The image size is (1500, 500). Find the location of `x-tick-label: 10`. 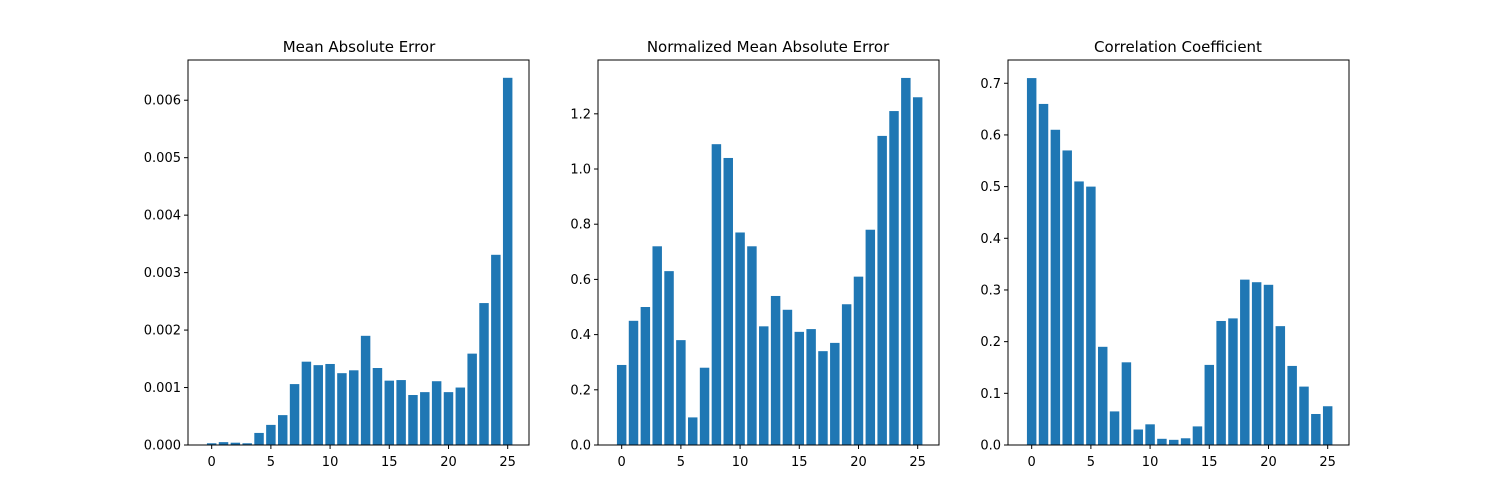

x-tick-label: 10 is located at coordinates (1150, 462).